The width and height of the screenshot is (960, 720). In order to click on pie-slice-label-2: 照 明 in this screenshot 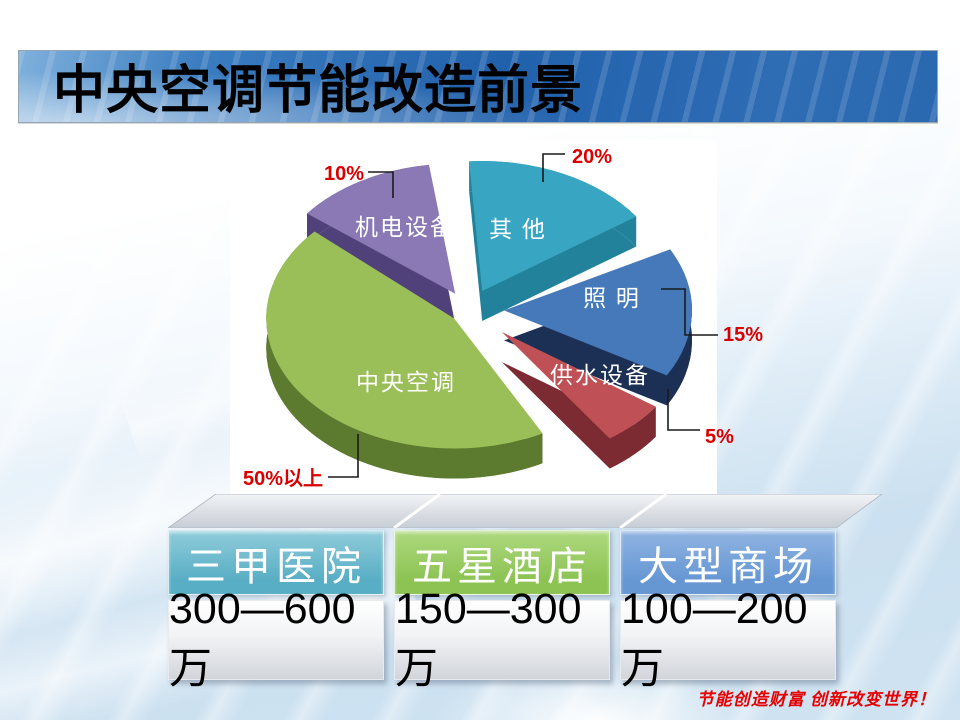, I will do `click(612, 298)`.